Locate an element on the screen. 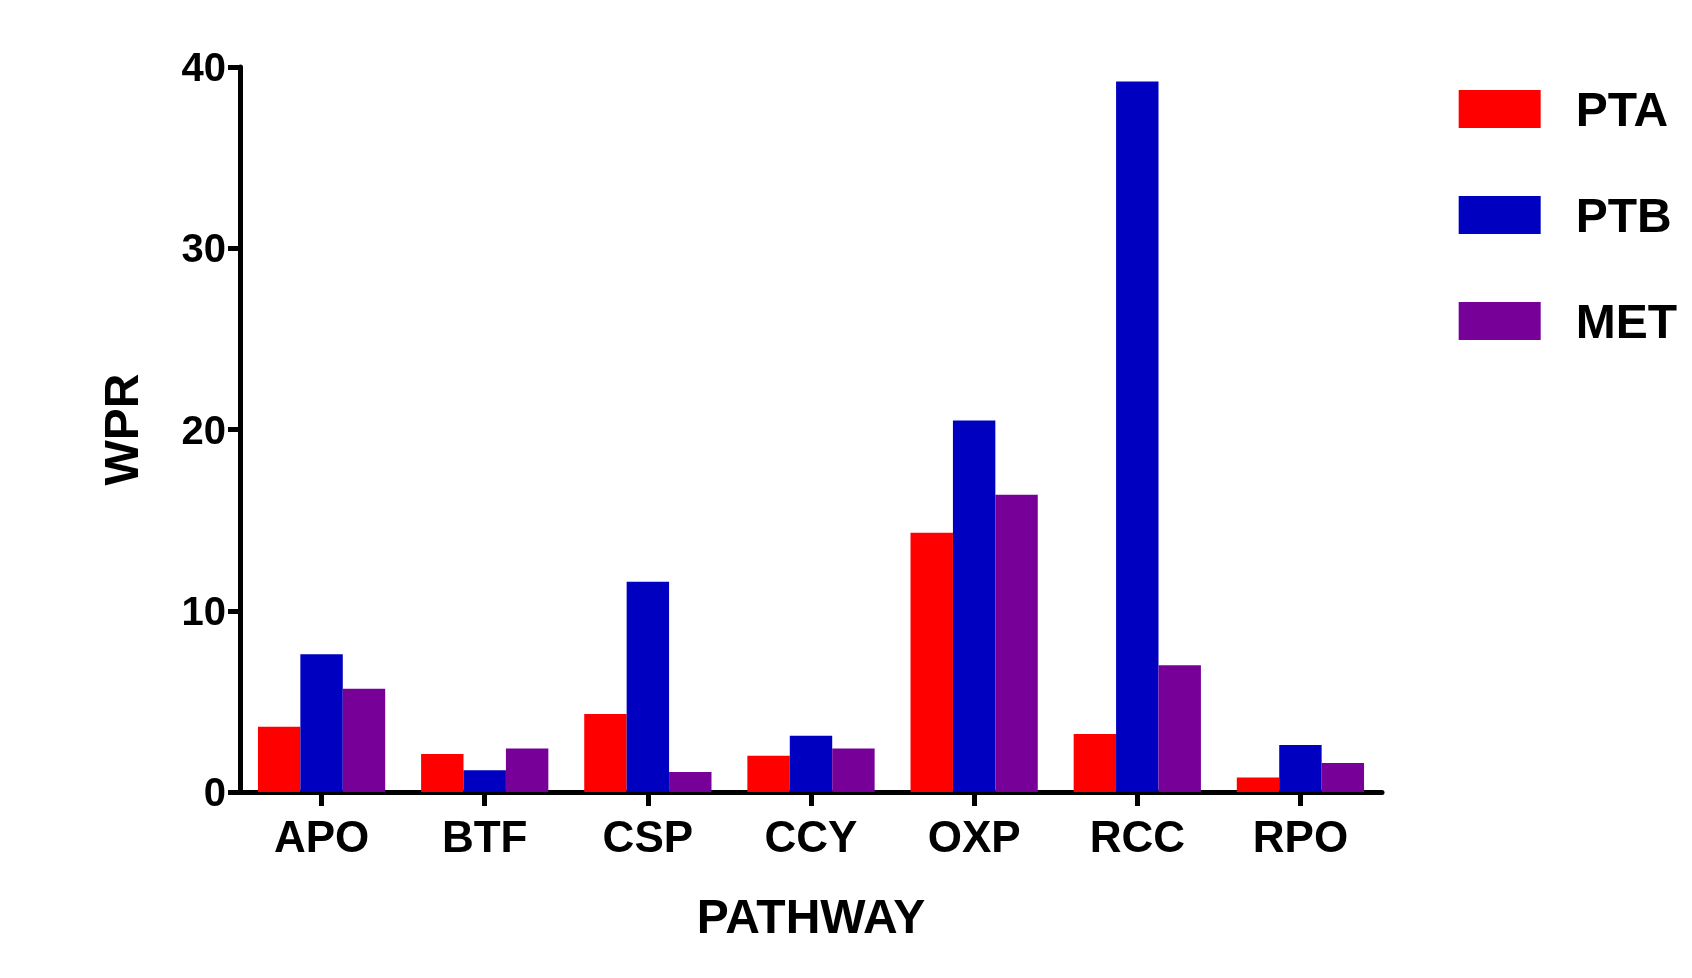 The image size is (1692, 978). x-tick-label: RCC is located at coordinates (1137, 836).